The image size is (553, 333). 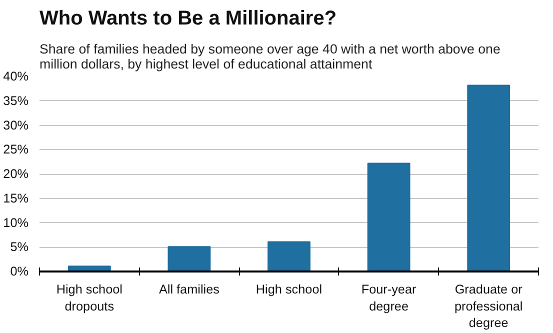 What do you see at coordinates (16, 149) in the screenshot?
I see `y-tick-label: 25%` at bounding box center [16, 149].